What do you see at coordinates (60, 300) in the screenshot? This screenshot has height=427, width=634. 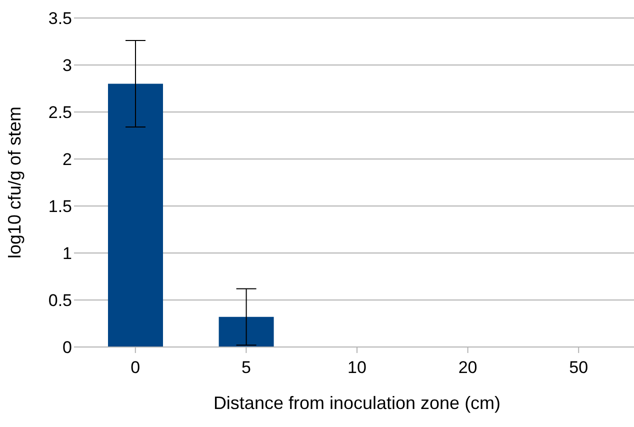 I see `y-tick-label: 0.5` at bounding box center [60, 300].